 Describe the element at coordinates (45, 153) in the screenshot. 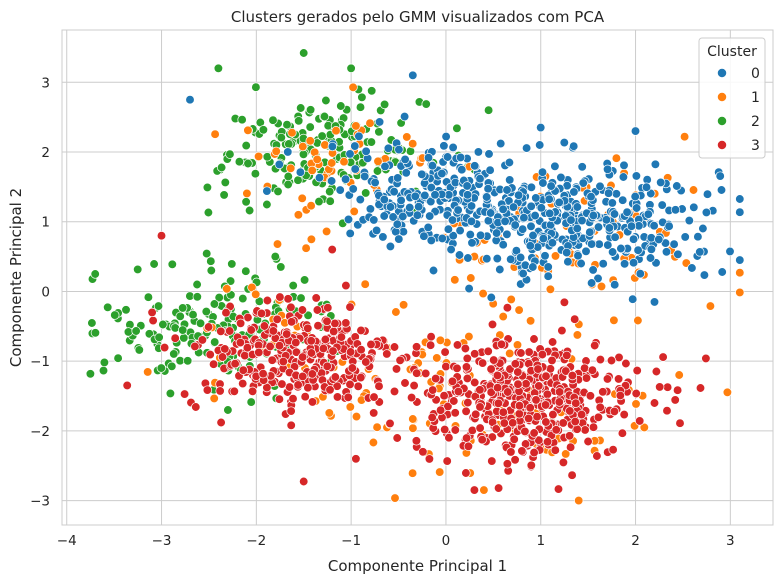

I see `y-tick-label: 2` at that location.